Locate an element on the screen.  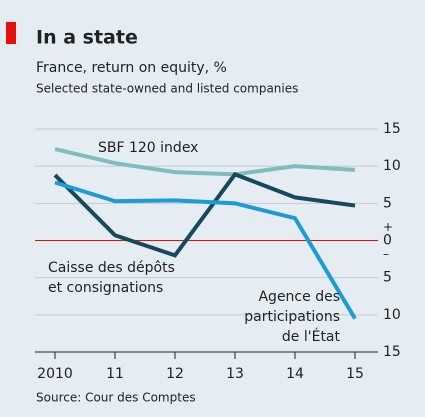
annotation: et consignations is located at coordinates (105, 288).